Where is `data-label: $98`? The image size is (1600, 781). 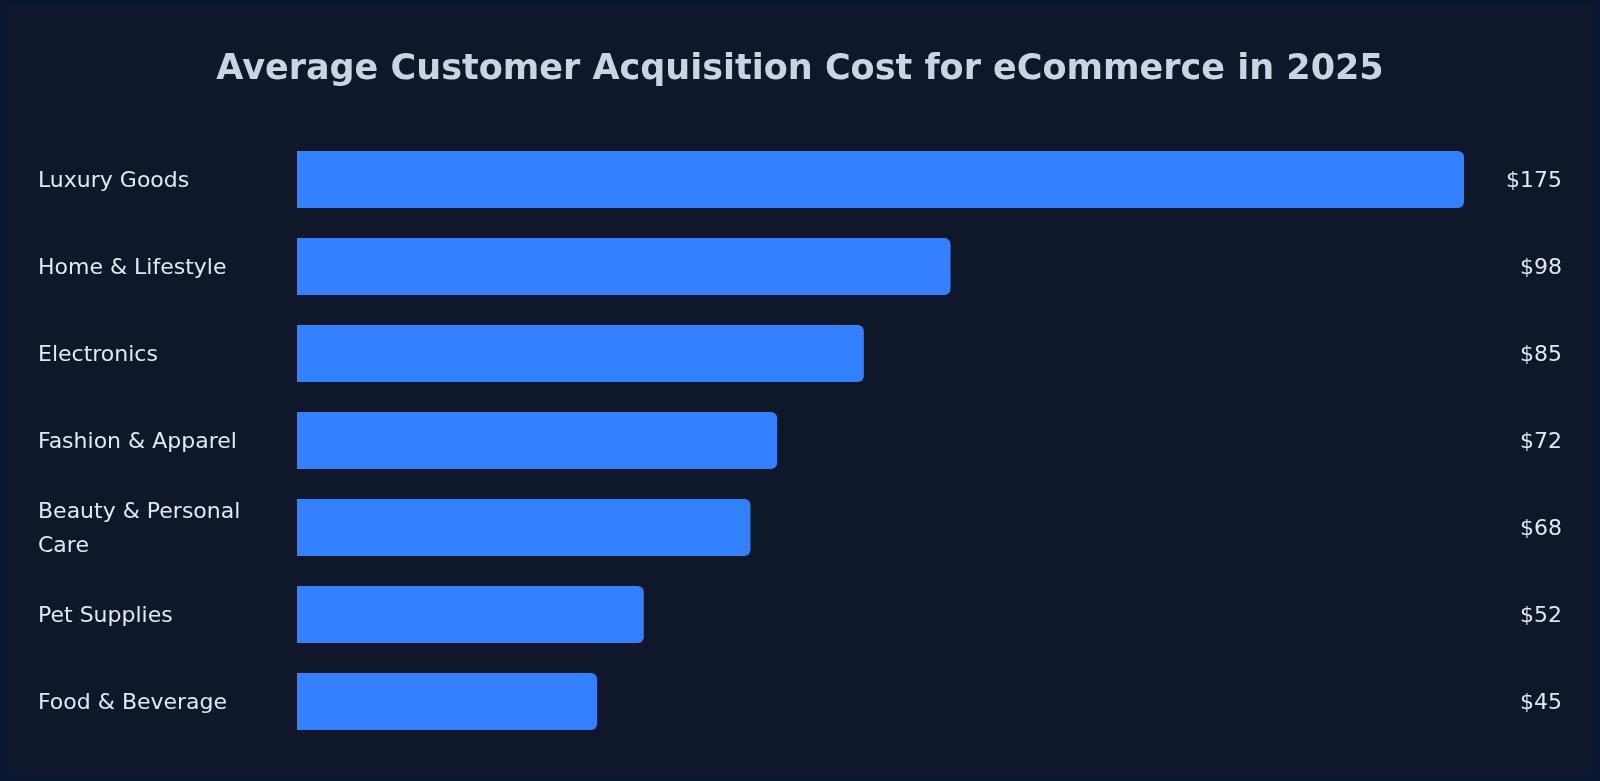 data-label: $98 is located at coordinates (1541, 266).